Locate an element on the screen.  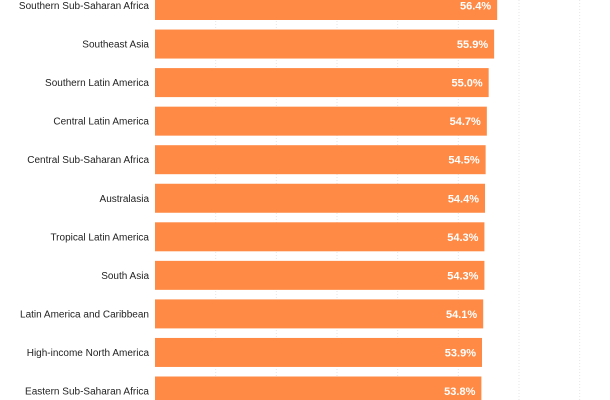
category-label: High-income North America is located at coordinates (88, 353).